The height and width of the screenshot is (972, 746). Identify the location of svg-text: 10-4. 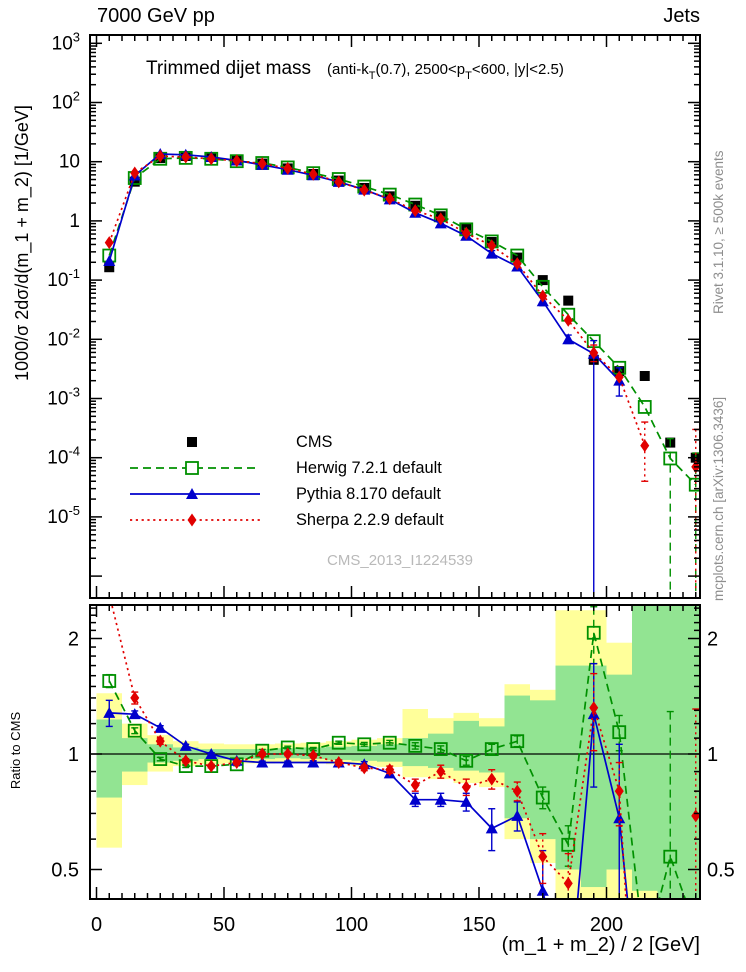
(63, 456).